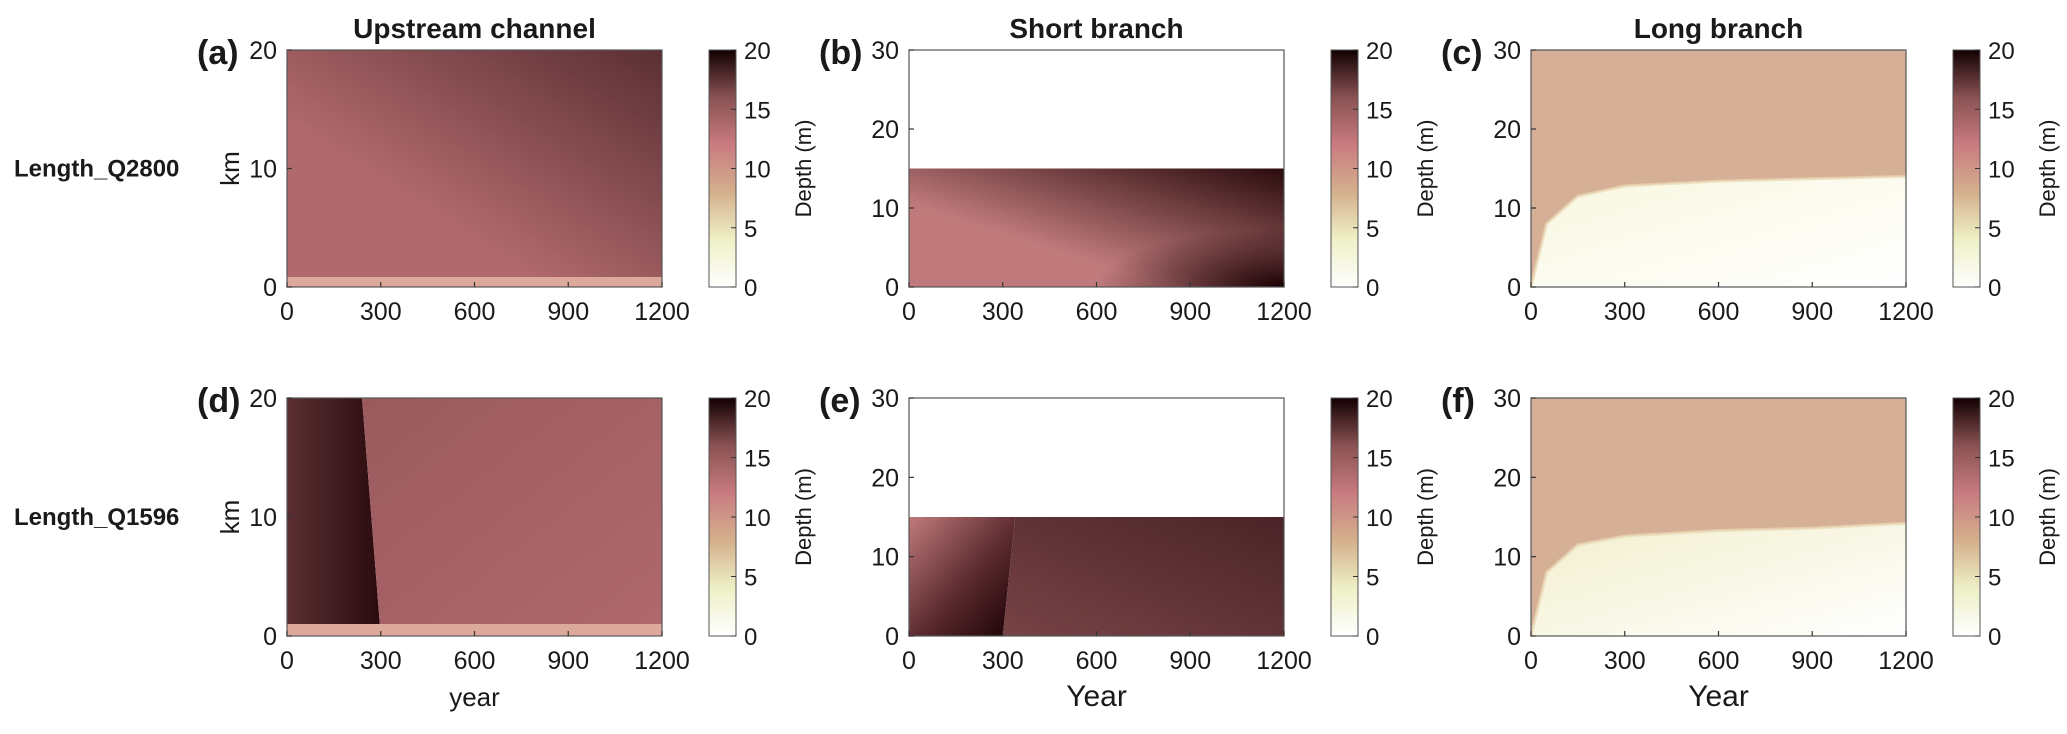 This screenshot has height=734, width=2067. I want to click on panel-label: (c), so click(1462, 53).